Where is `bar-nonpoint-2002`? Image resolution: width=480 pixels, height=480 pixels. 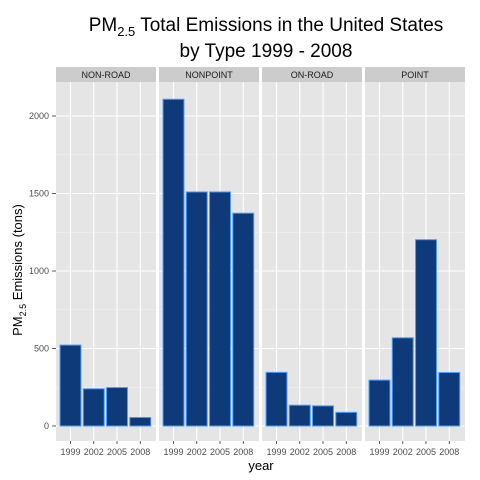
bar-nonpoint-2002 is located at coordinates (196, 309).